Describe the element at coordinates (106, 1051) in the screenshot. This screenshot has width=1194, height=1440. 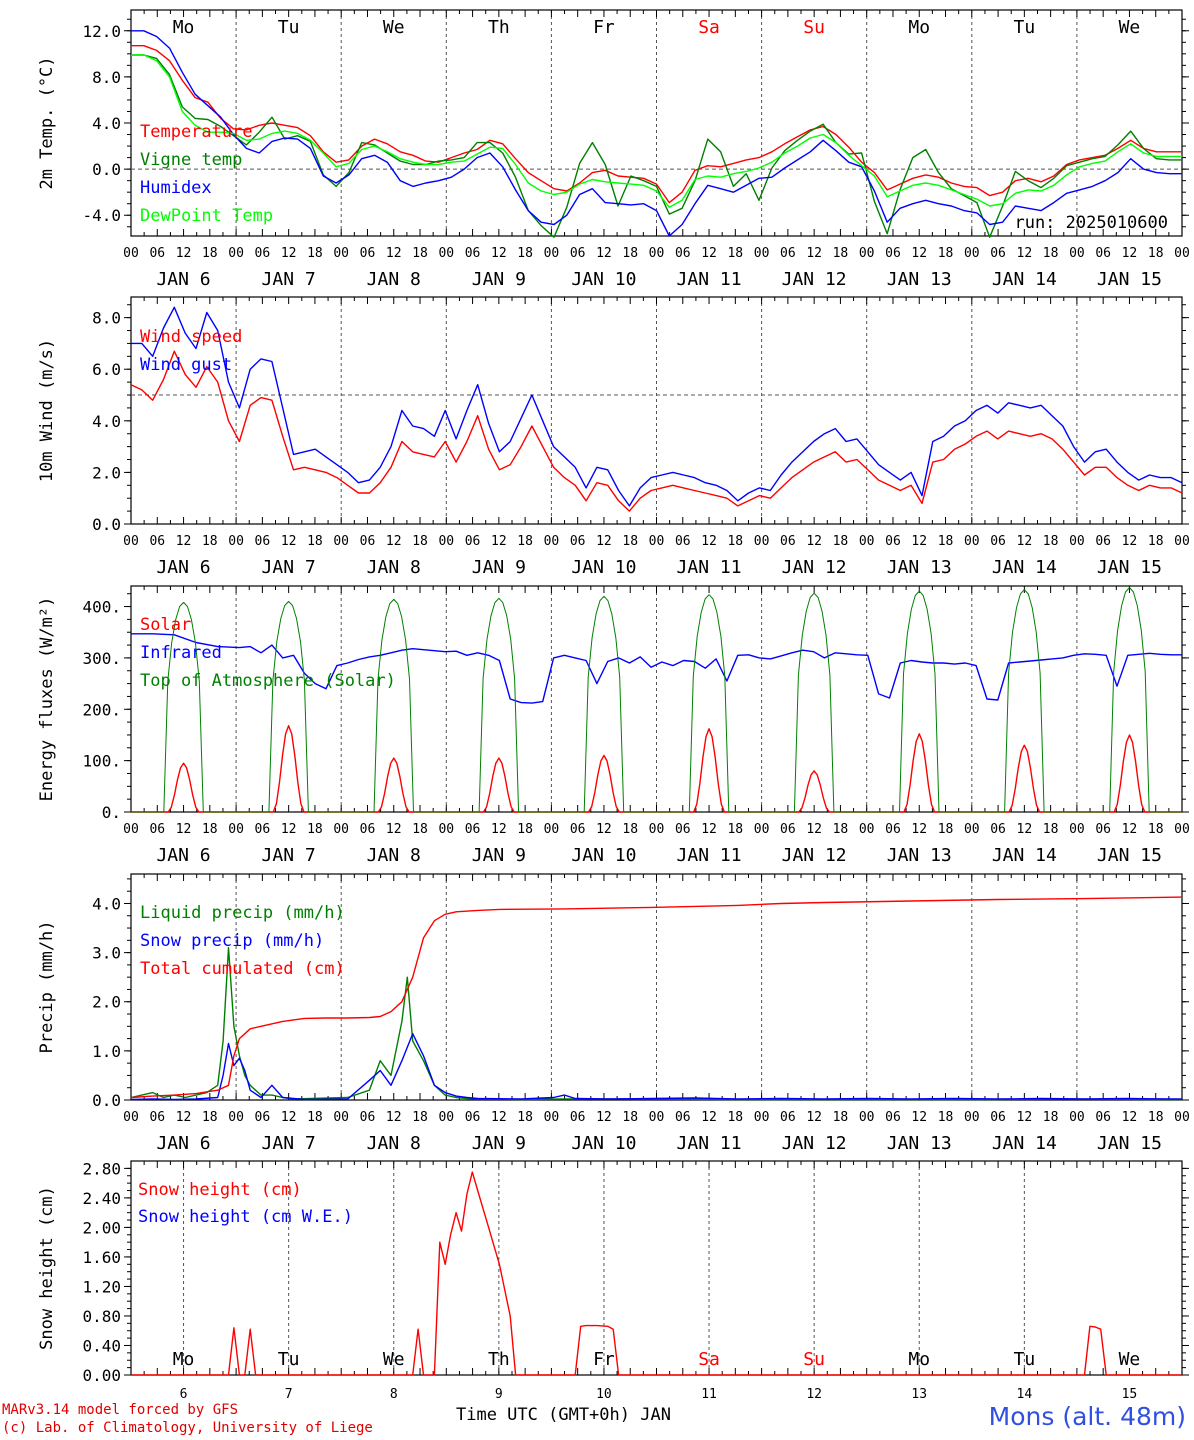
I see `y-tick-label: 1.0` at that location.